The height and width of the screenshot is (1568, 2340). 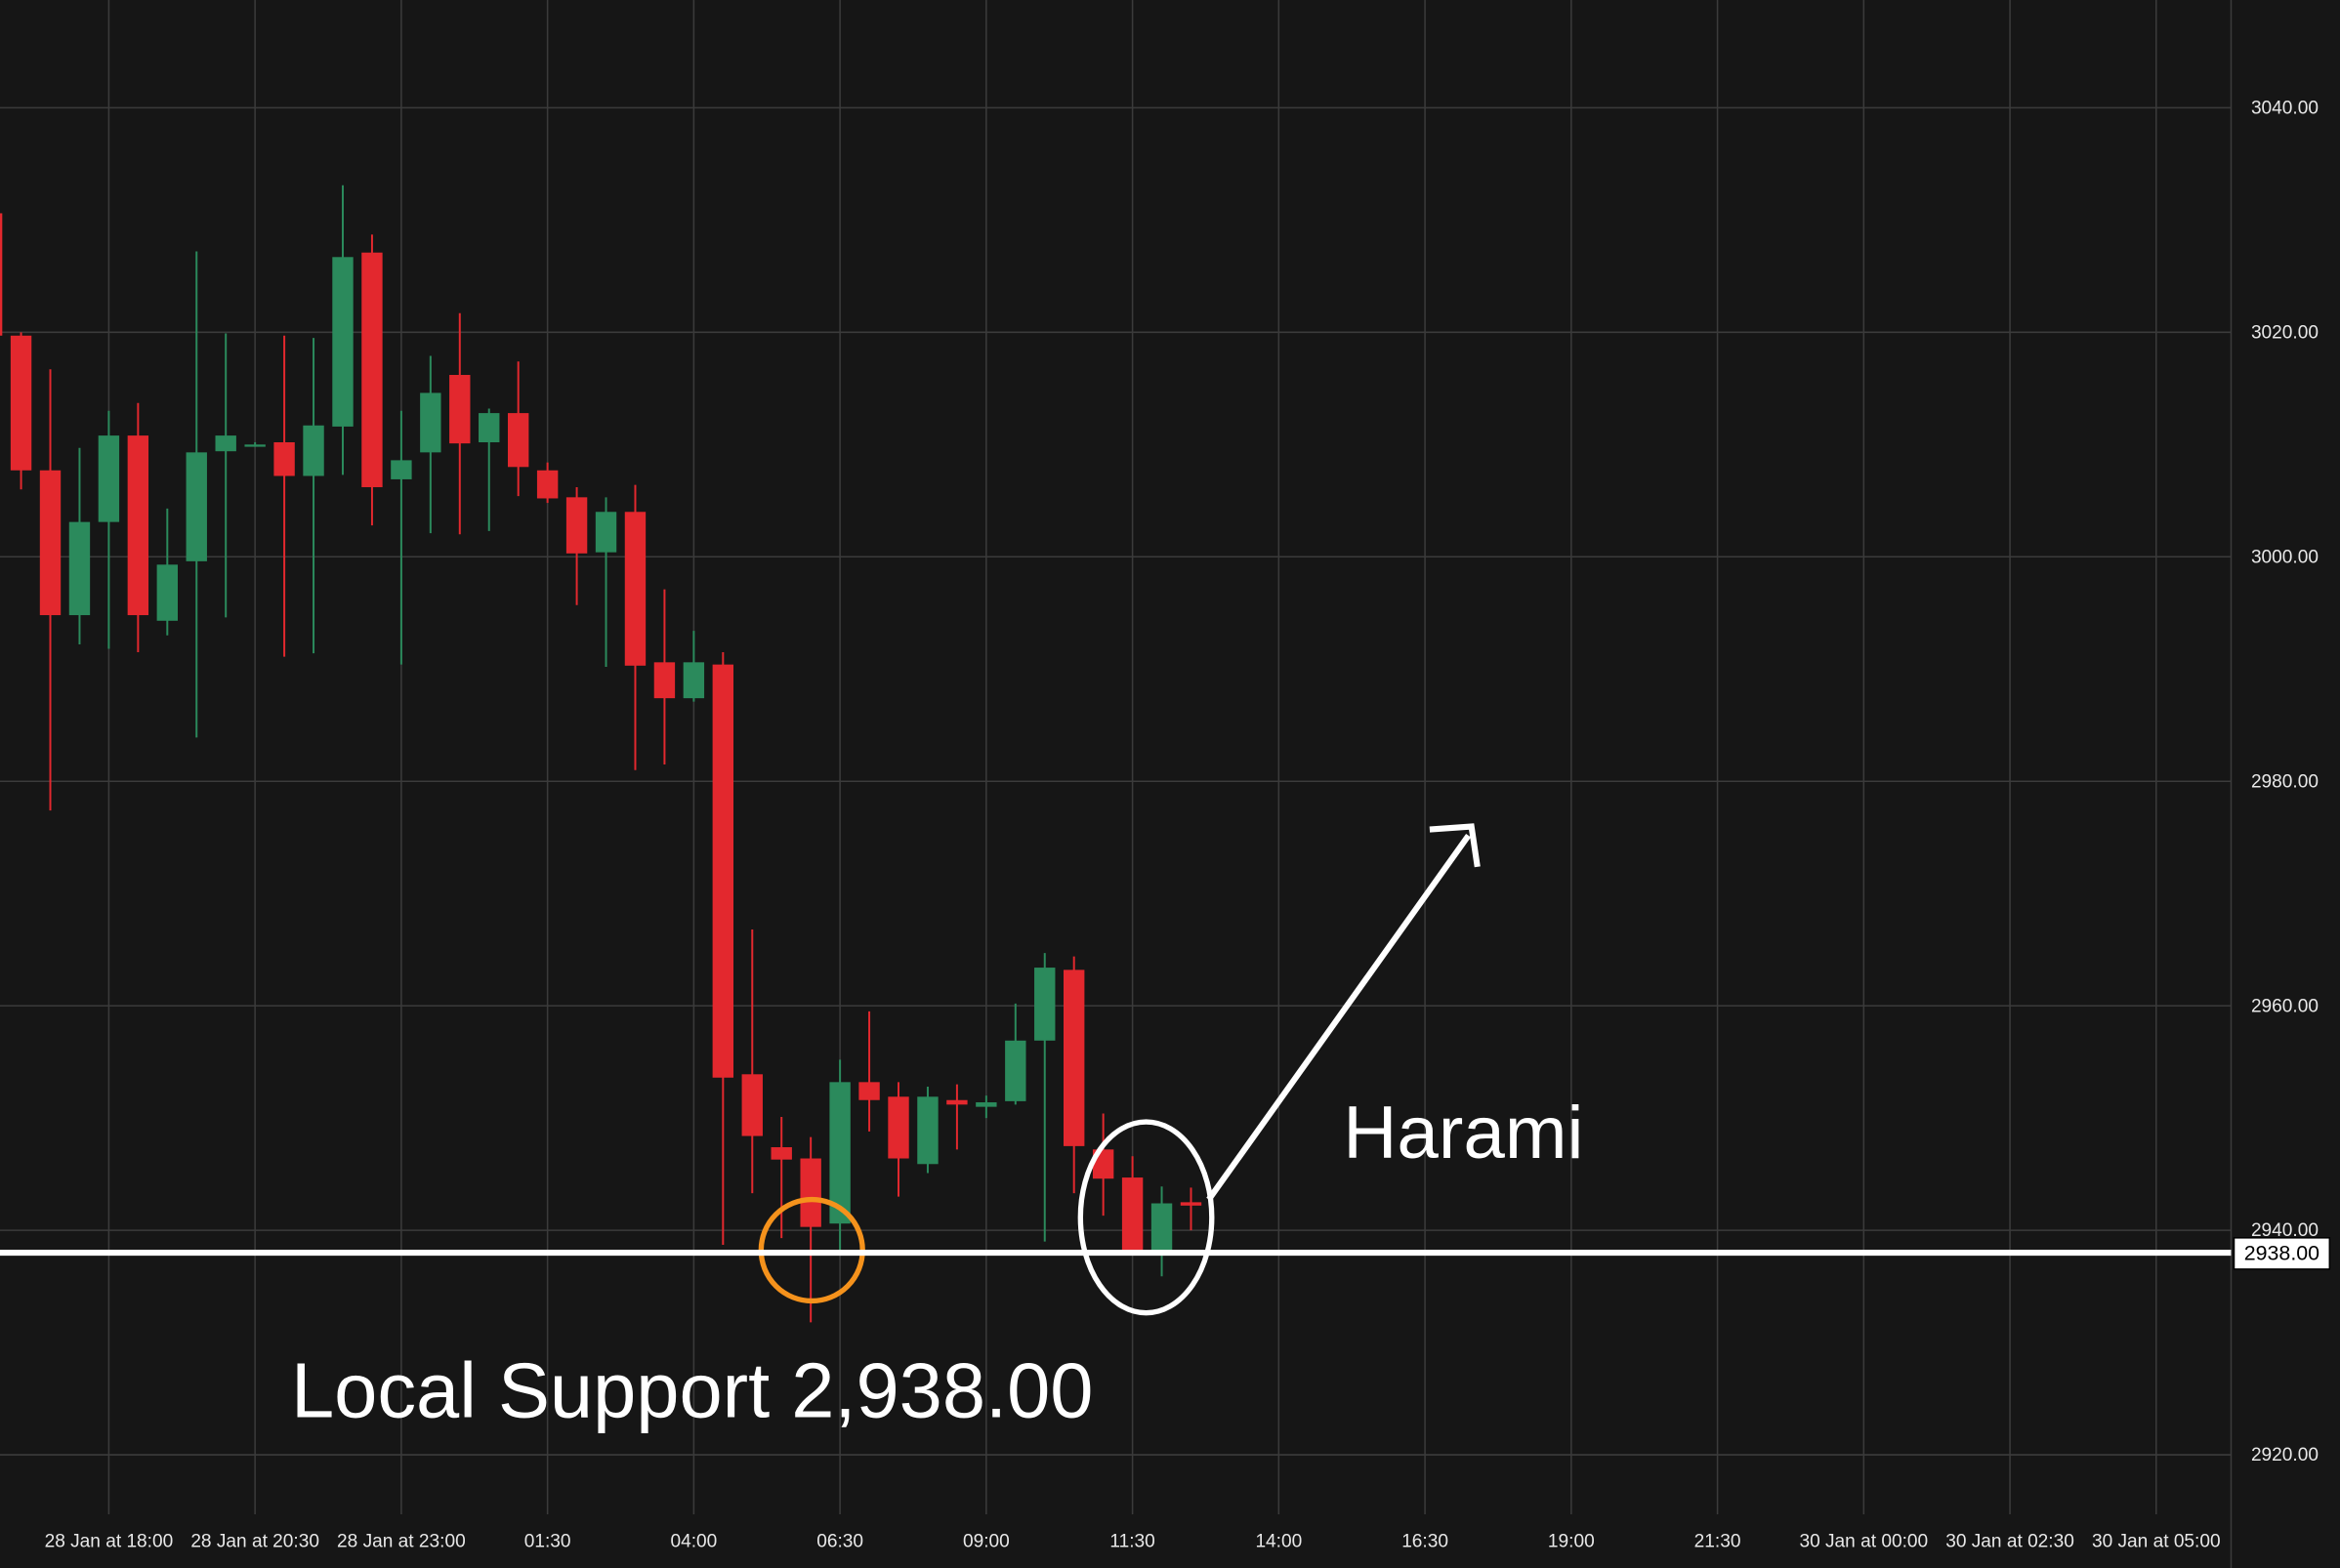 What do you see at coordinates (109, 1542) in the screenshot?
I see `x-tick-label: 28 Jan at 18:00` at bounding box center [109, 1542].